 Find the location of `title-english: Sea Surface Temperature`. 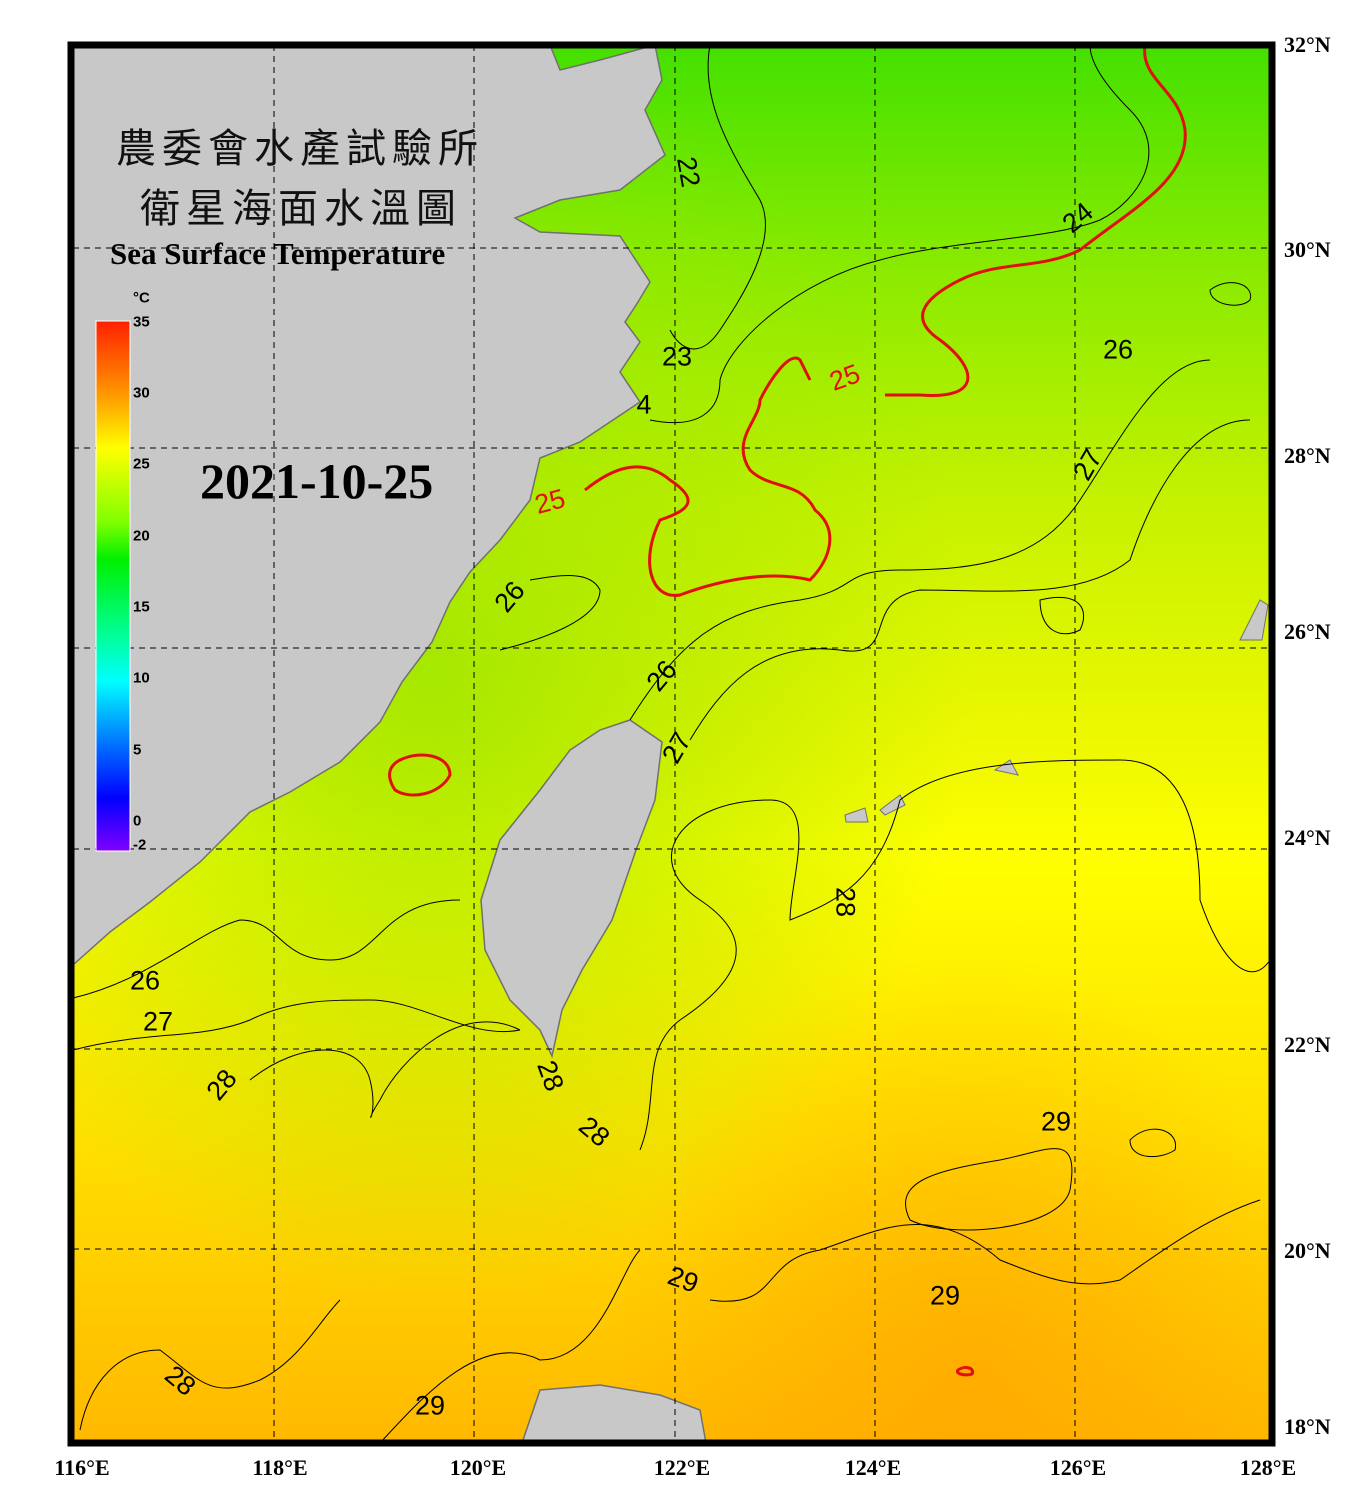

title-english: Sea Surface Temperature is located at coordinates (278, 253).